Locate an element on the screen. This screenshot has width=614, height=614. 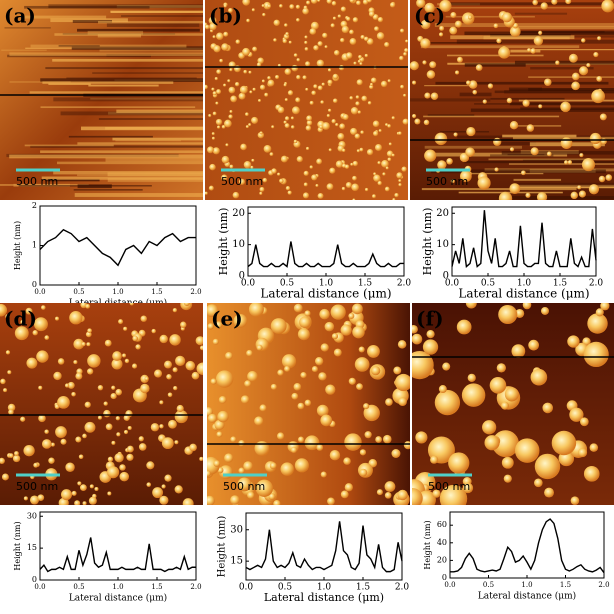
x-axis-label: Lateral distance (μm) is located at coordinates (118, 598).